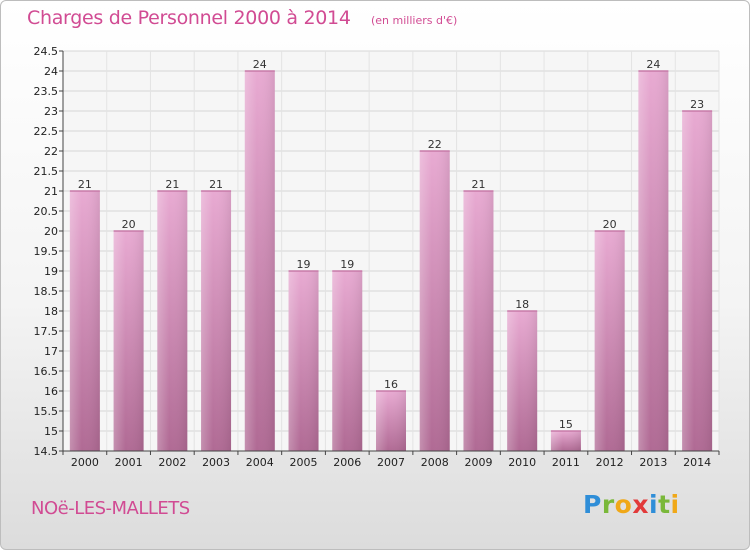 This screenshot has width=750, height=550. What do you see at coordinates (51, 431) in the screenshot?
I see `y-tick-label: 15` at bounding box center [51, 431].